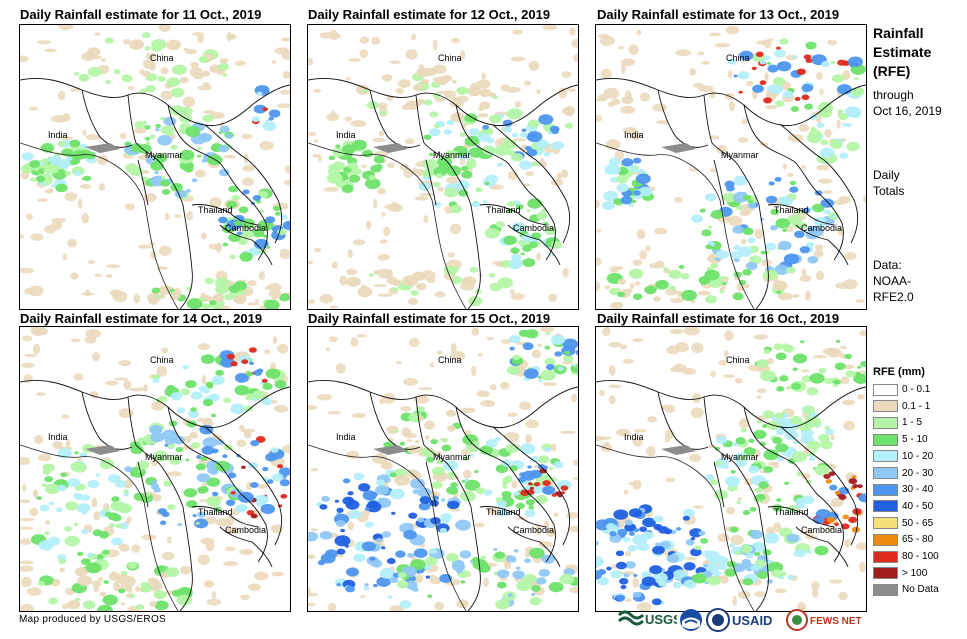 The image size is (967, 639). What do you see at coordinates (920, 556) in the screenshot?
I see `legend-label: 80 - 100` at bounding box center [920, 556].